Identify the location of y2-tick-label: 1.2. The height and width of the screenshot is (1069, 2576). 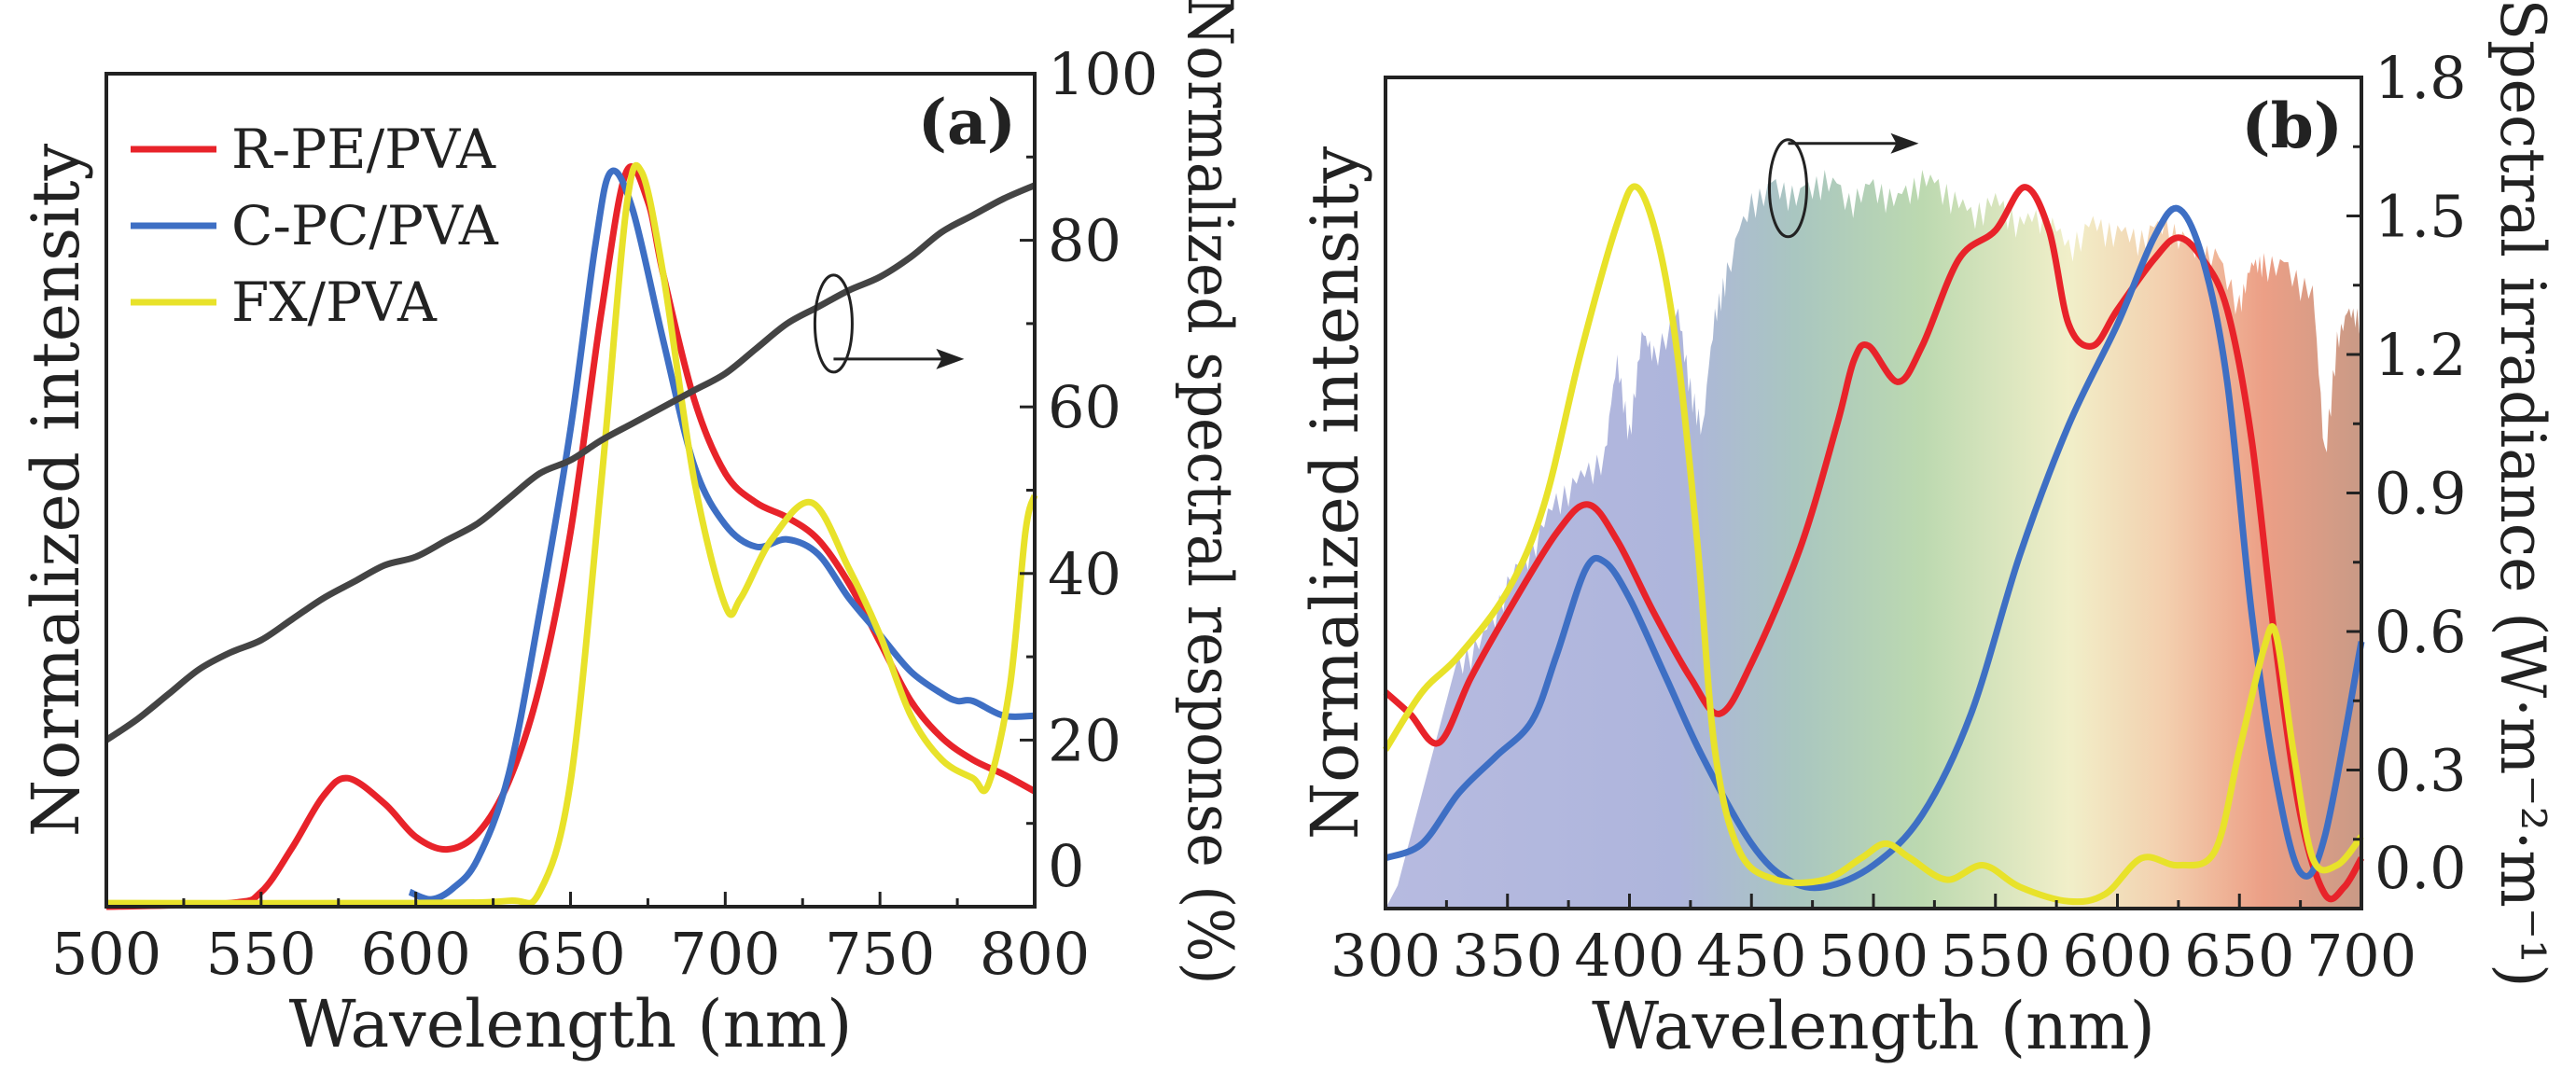
(2421, 355).